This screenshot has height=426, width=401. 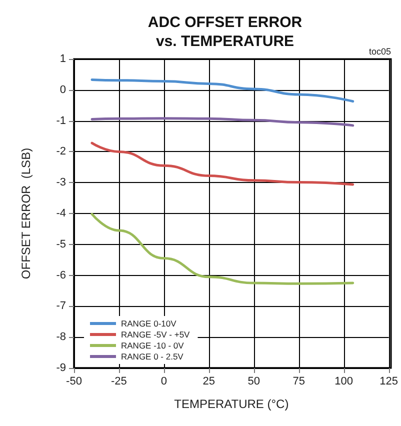 What do you see at coordinates (155, 335) in the screenshot?
I see `legend-label: RANGE -5V - +5V` at bounding box center [155, 335].